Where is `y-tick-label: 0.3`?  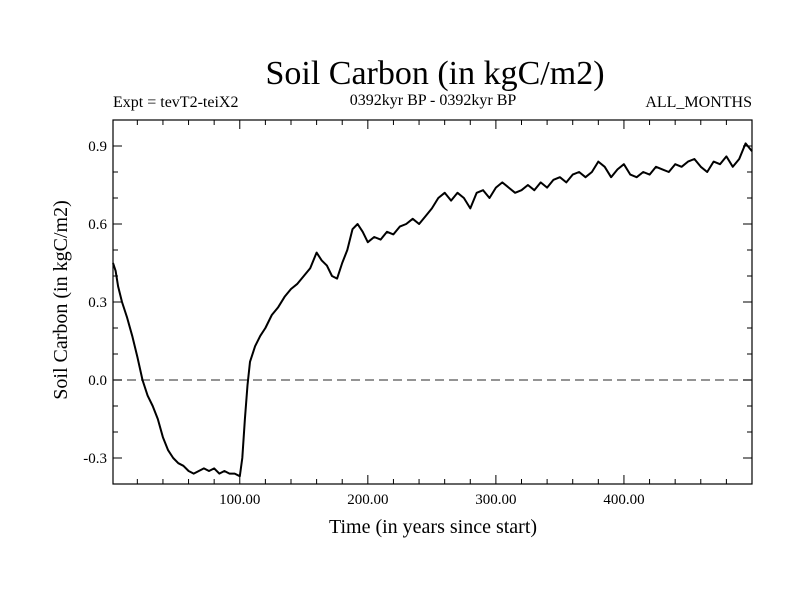 y-tick-label: 0.3 is located at coordinates (97, 303).